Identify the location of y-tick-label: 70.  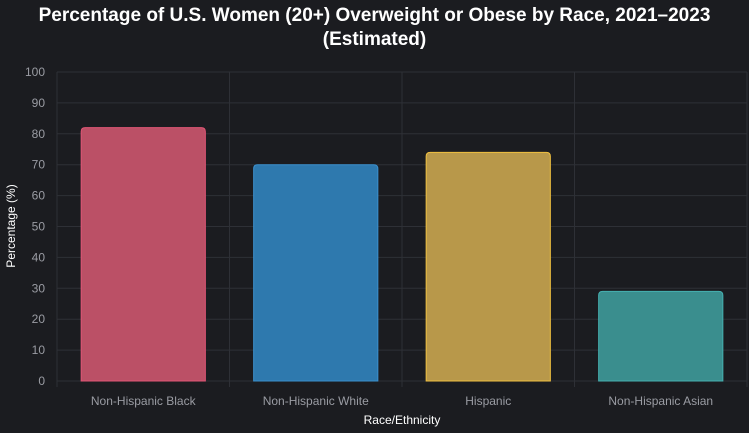
(39, 165).